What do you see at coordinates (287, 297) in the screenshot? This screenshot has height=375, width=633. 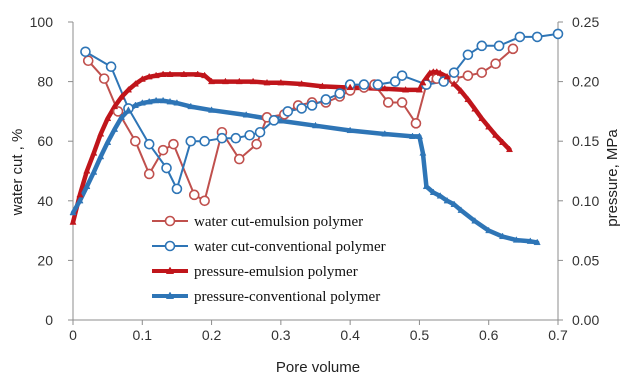 I see `legend-label-pressure-conventional-polymer: pressure-conventional polymer` at bounding box center [287, 297].